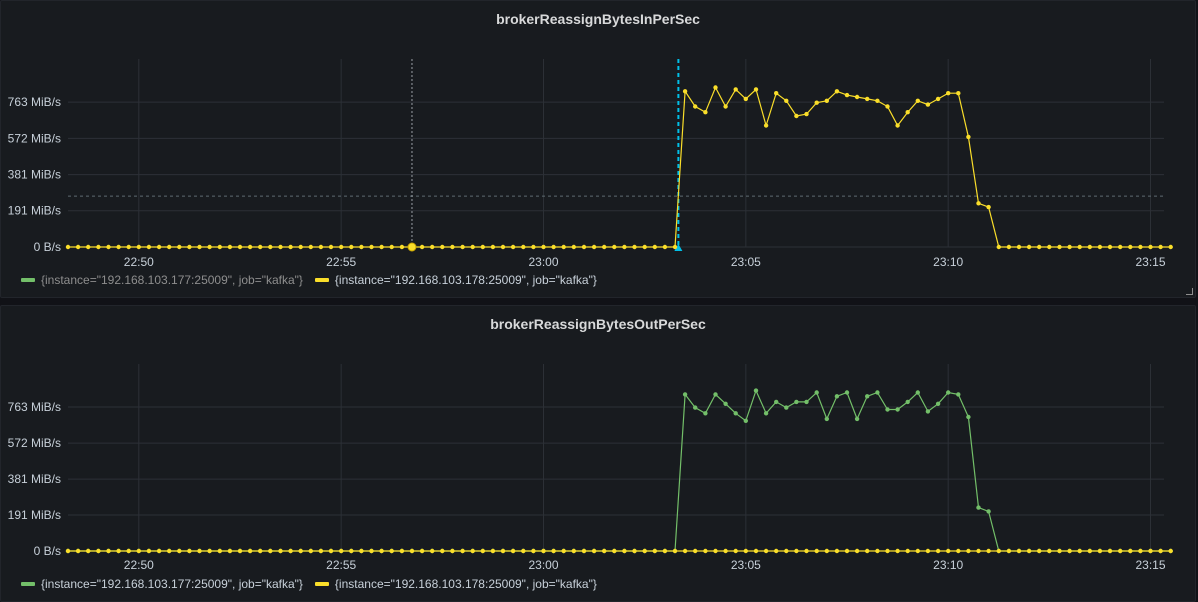 This screenshot has width=1198, height=602. Describe the element at coordinates (139, 262) in the screenshot. I see `x-tick-label: 22:50` at that location.